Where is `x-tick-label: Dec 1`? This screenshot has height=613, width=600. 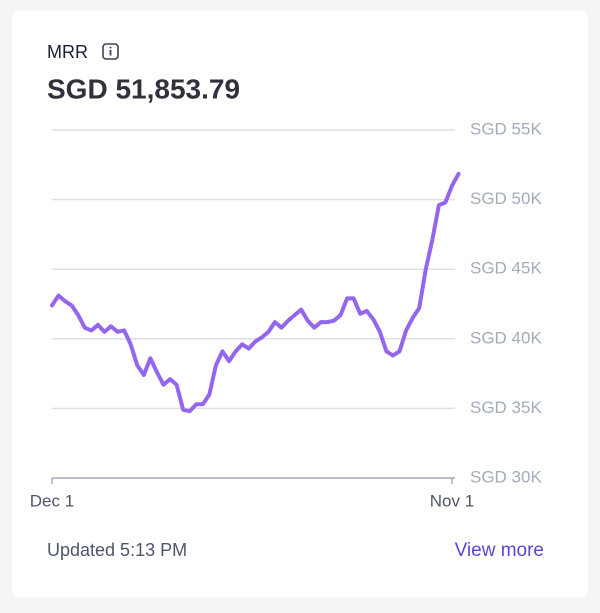 x-tick-label: Dec 1 is located at coordinates (52, 500).